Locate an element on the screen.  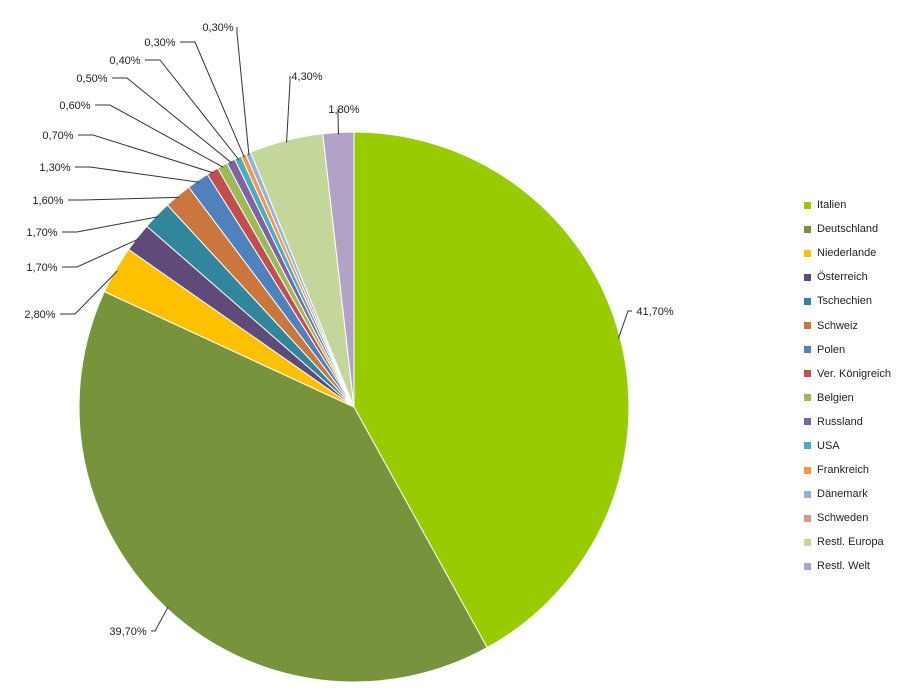
legend-item--sterreich: Österreich is located at coordinates (847, 277).